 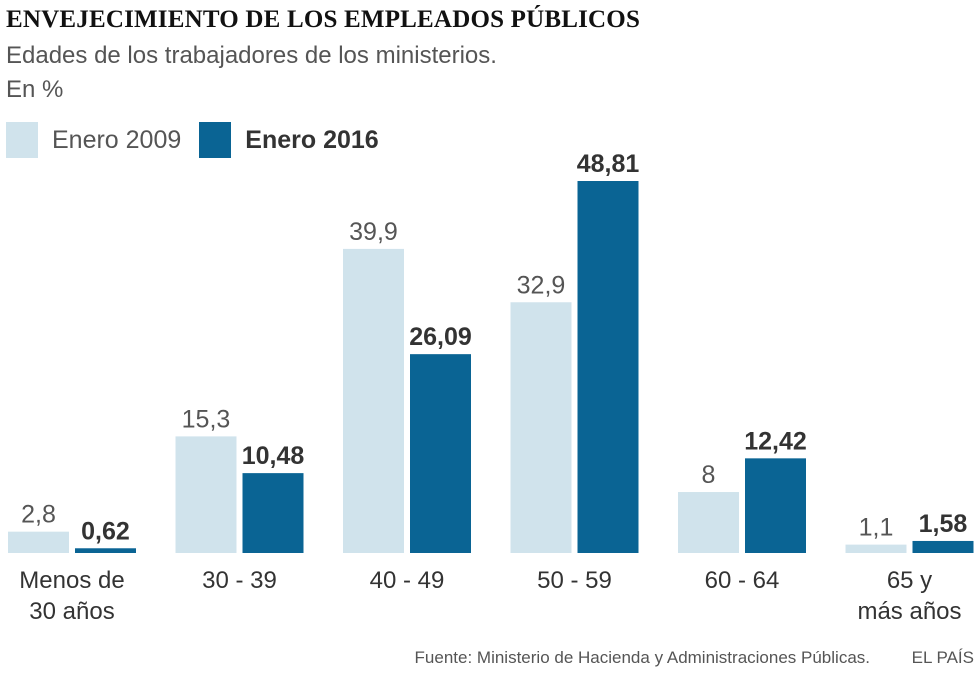 What do you see at coordinates (323, 19) in the screenshot?
I see `chart-title: ENVEJECIMIENTO DE LOS EMPLEADOS PÚBLICOS` at bounding box center [323, 19].